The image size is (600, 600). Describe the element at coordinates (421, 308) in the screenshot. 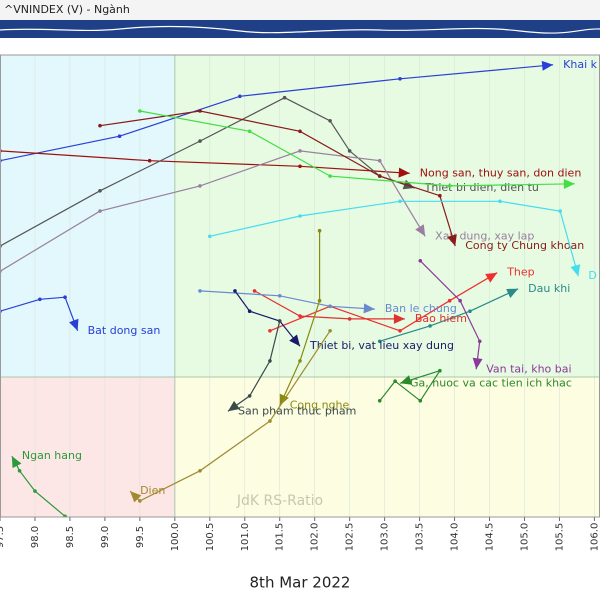

I see `series-label: Ban le chung` at that location.